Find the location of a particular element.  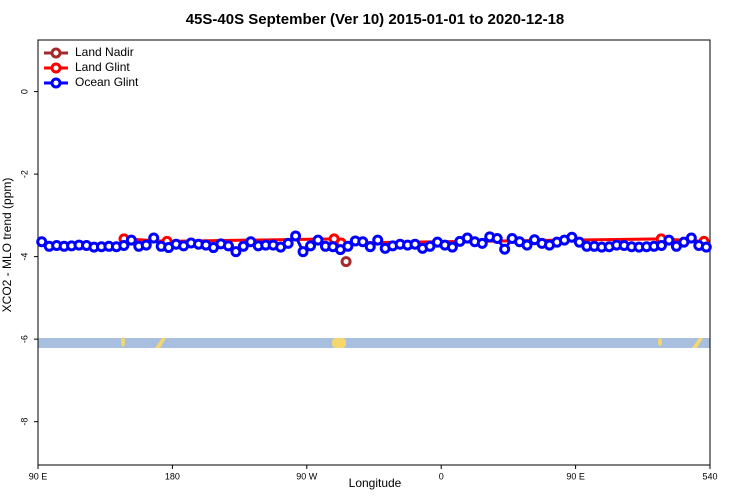

map-strip is located at coordinates (374, 342).